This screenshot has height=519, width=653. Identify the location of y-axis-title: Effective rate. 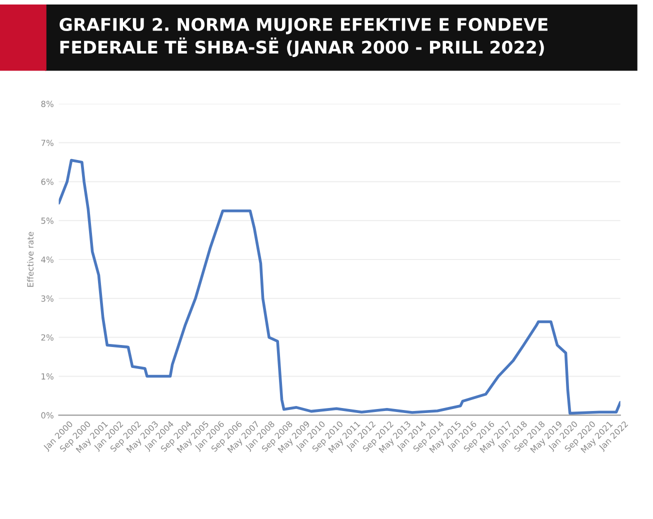
(30, 259).